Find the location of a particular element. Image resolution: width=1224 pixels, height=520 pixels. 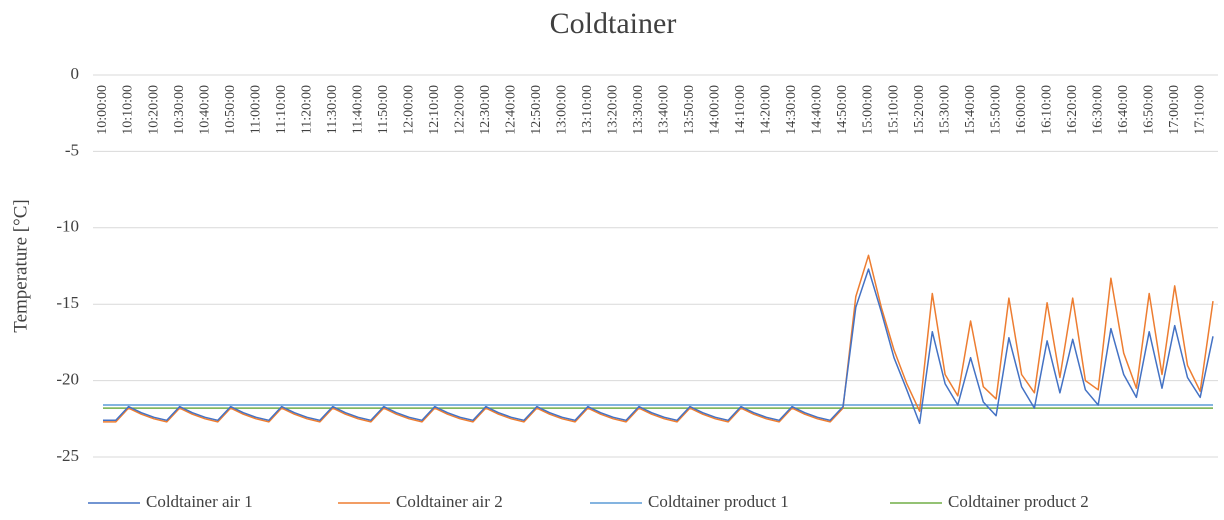

x-tick-label: 10:30:00 is located at coordinates (179, 110).